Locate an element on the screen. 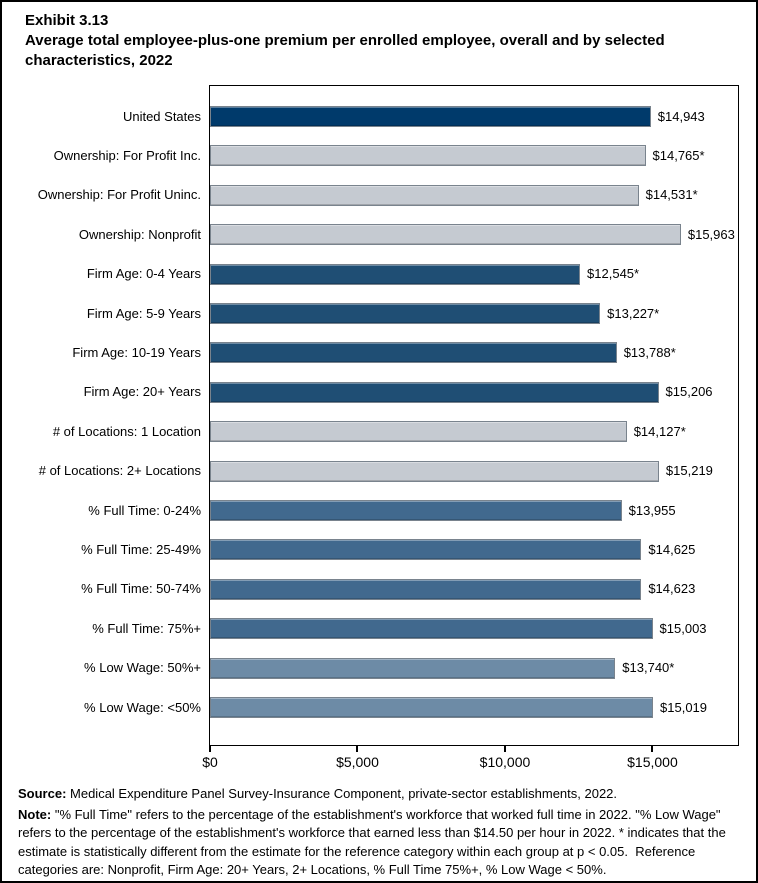 The width and height of the screenshot is (758, 883). category-label-full-time-50-74: % Full Time: 50-74% is located at coordinates (141, 589).